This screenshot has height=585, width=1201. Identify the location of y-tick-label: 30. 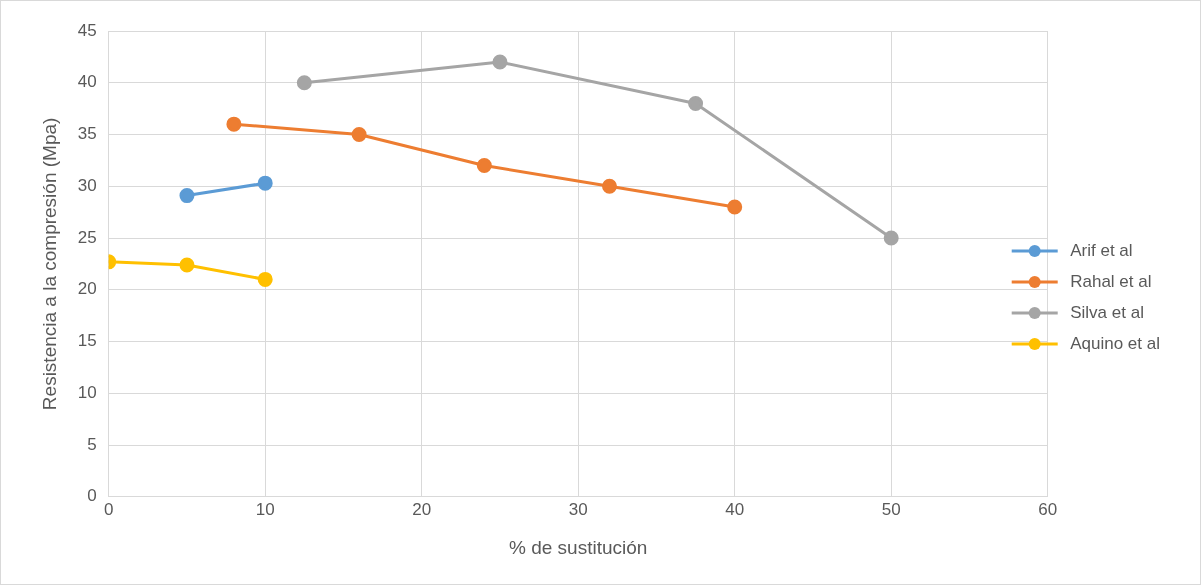
(87, 185).